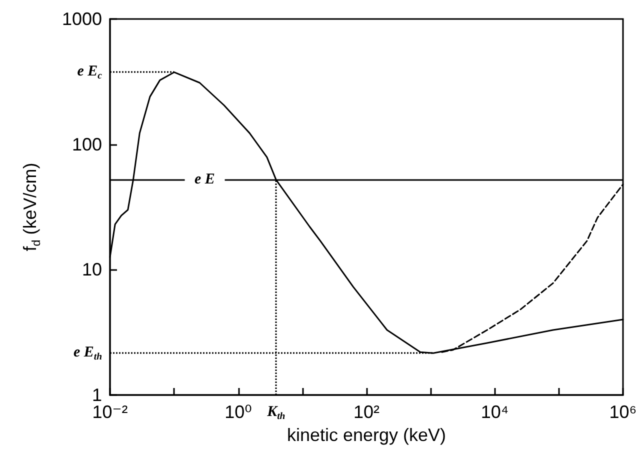 The image size is (642, 455). What do you see at coordinates (89, 73) in the screenshot?
I see `ref-line-label: e E$_{c}$` at bounding box center [89, 73].